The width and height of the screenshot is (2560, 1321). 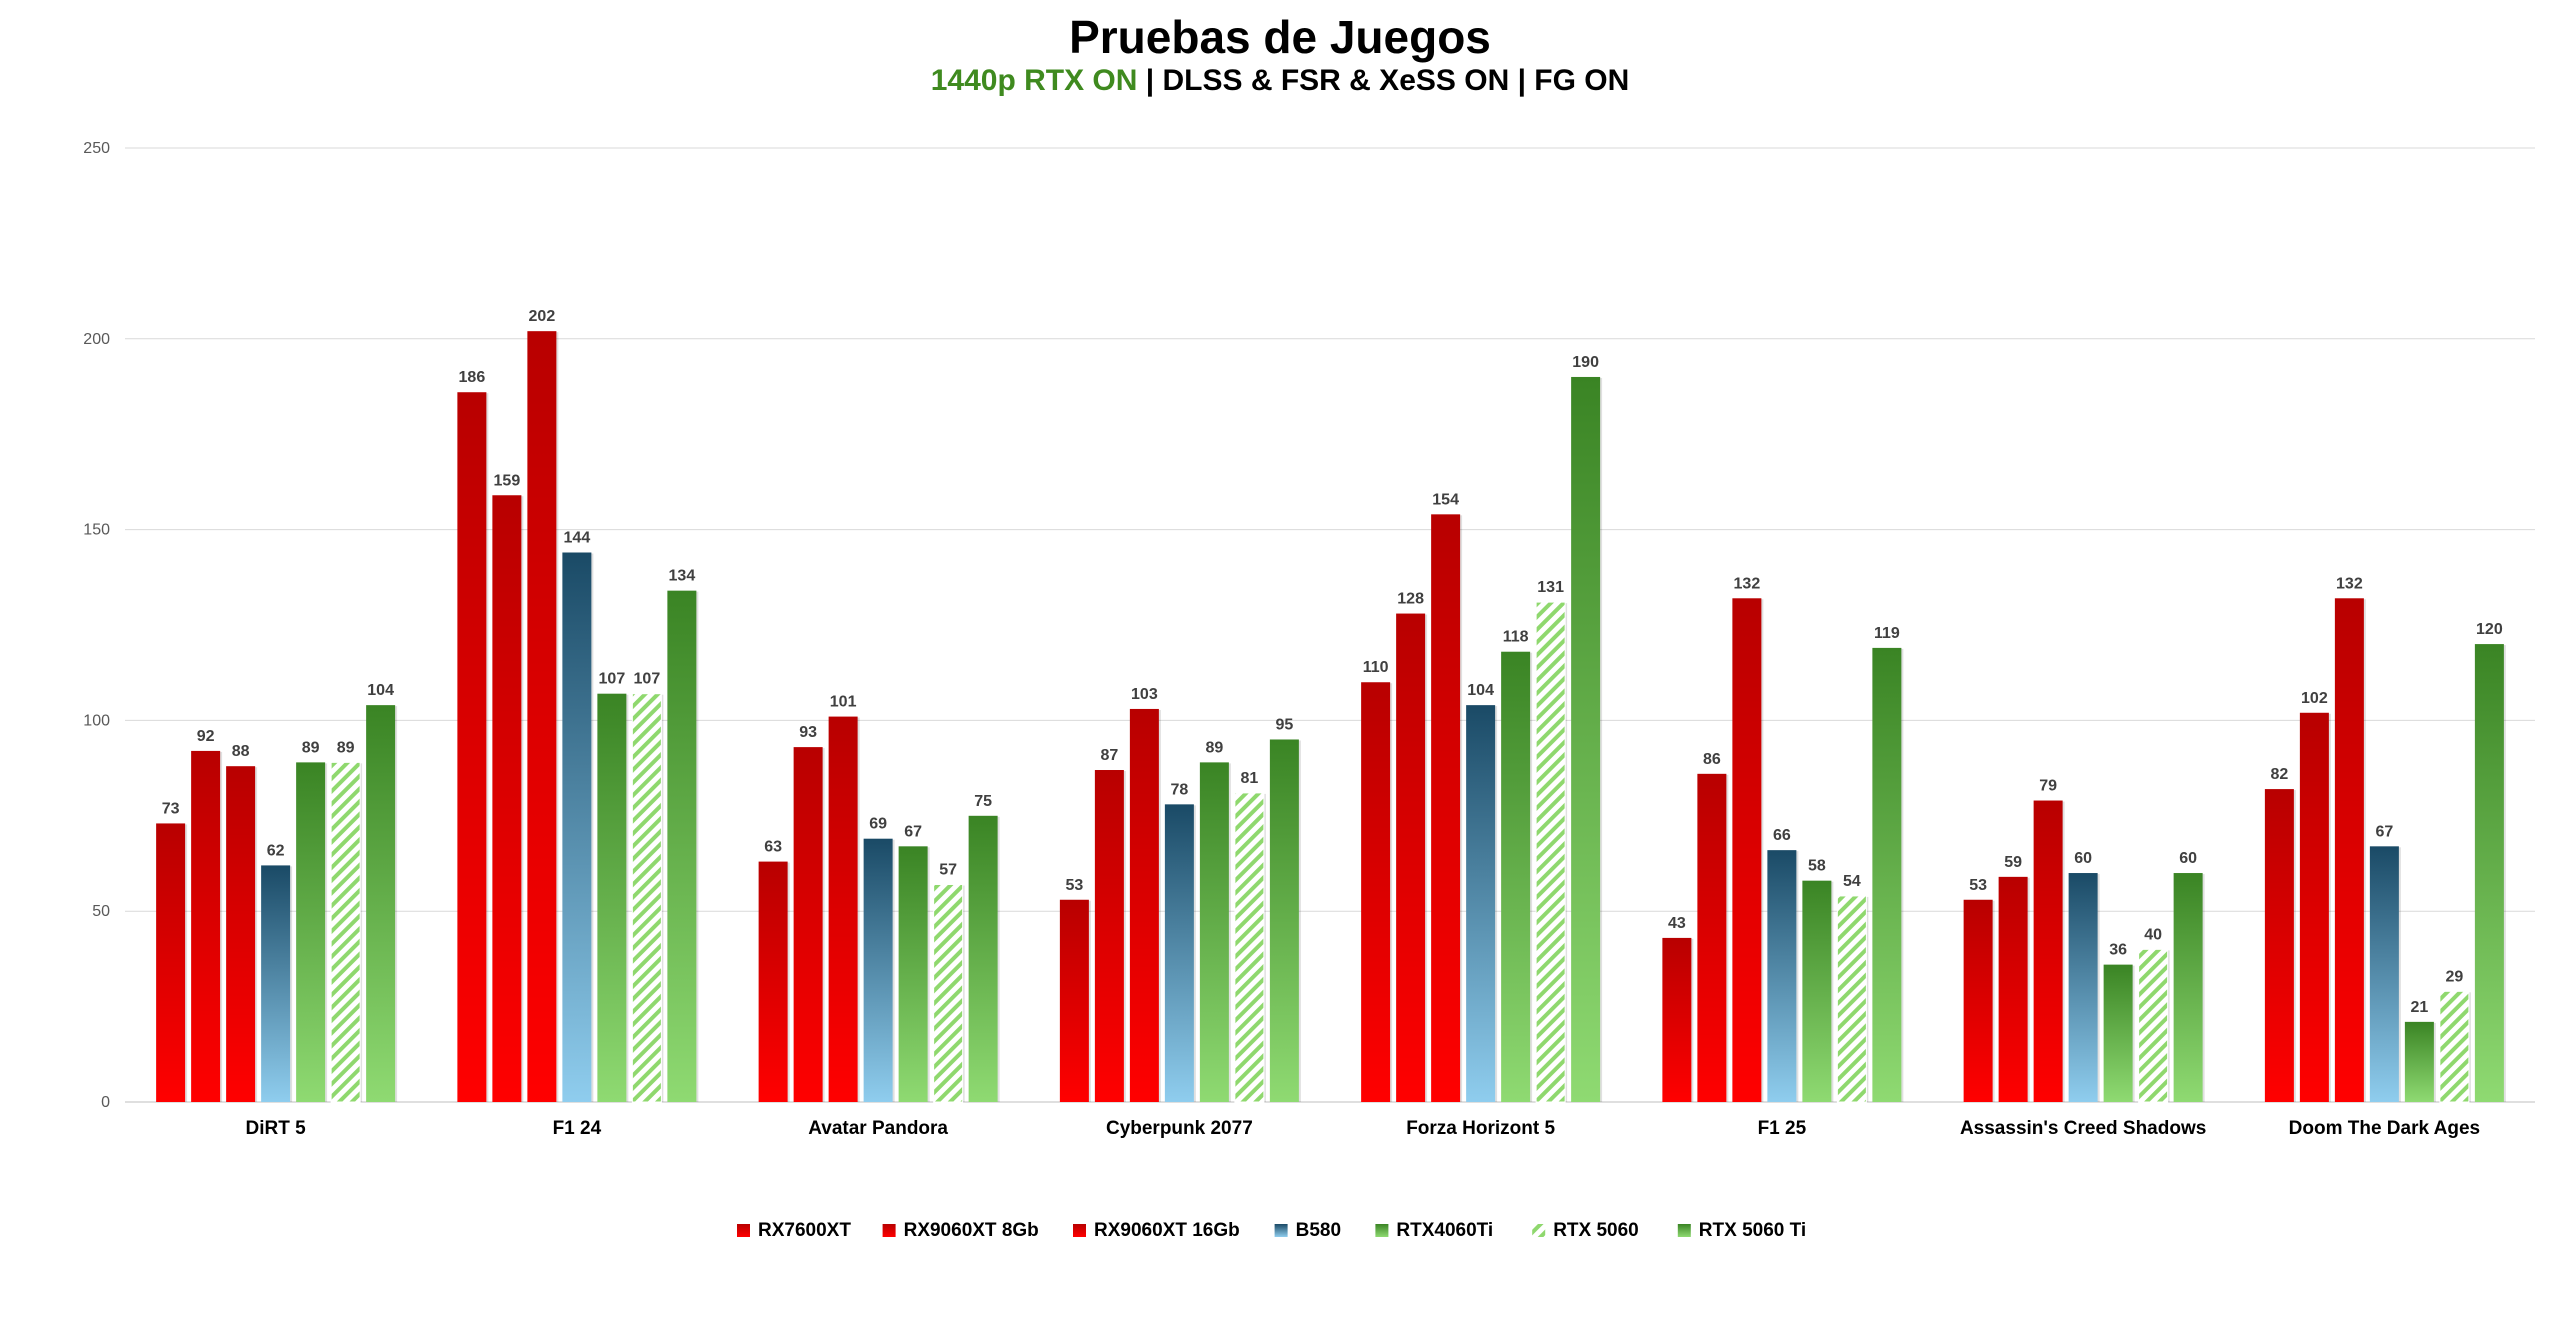 What do you see at coordinates (96, 339) in the screenshot?
I see `y-tick-label: 200` at bounding box center [96, 339].